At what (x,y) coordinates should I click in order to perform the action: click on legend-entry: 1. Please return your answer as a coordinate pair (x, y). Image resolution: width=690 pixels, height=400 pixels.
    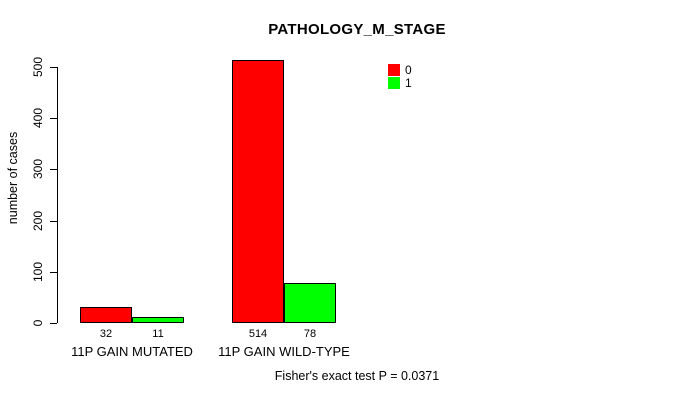
    Looking at the image, I should click on (400, 83).